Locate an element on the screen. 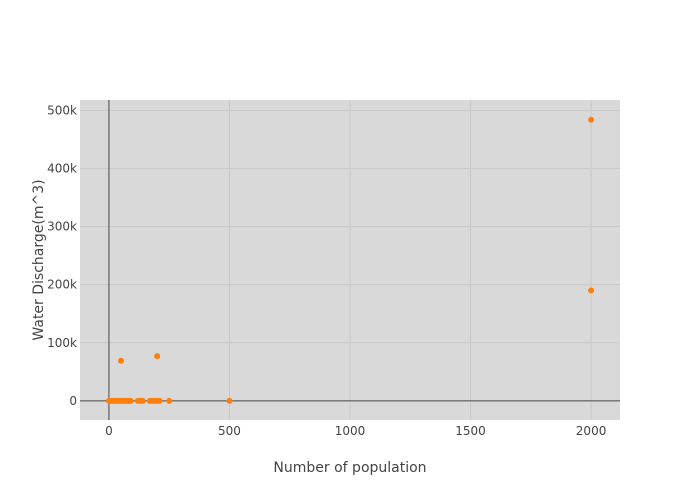 This screenshot has width=700, height=500. y-tick-label: 500k is located at coordinates (62, 110).